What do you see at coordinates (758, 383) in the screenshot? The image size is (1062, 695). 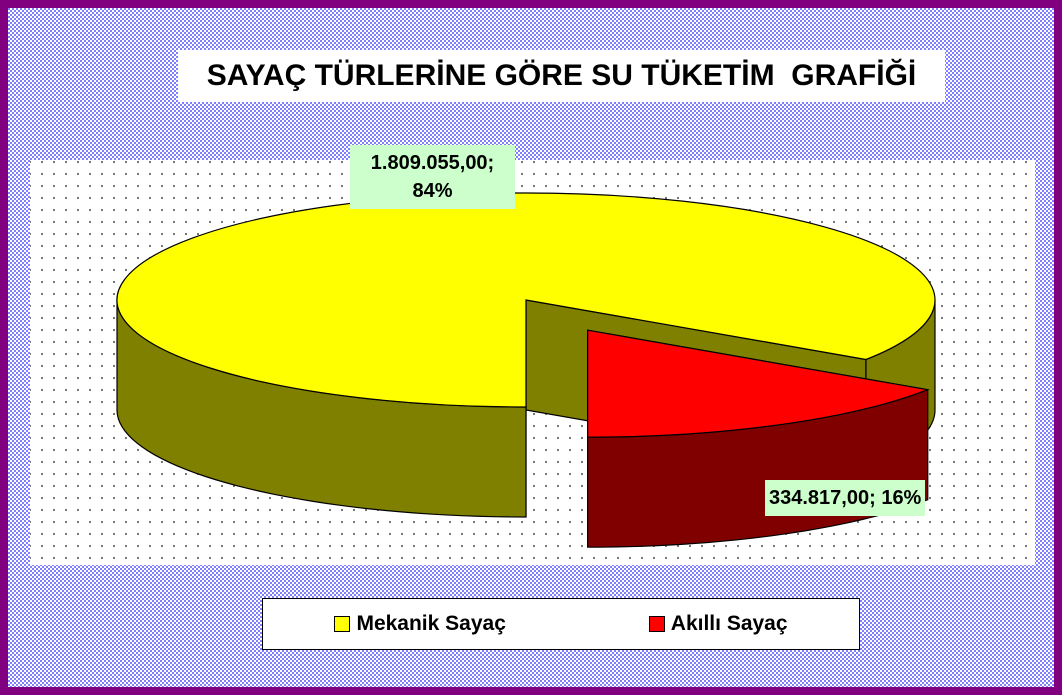 I see `slice` at bounding box center [758, 383].